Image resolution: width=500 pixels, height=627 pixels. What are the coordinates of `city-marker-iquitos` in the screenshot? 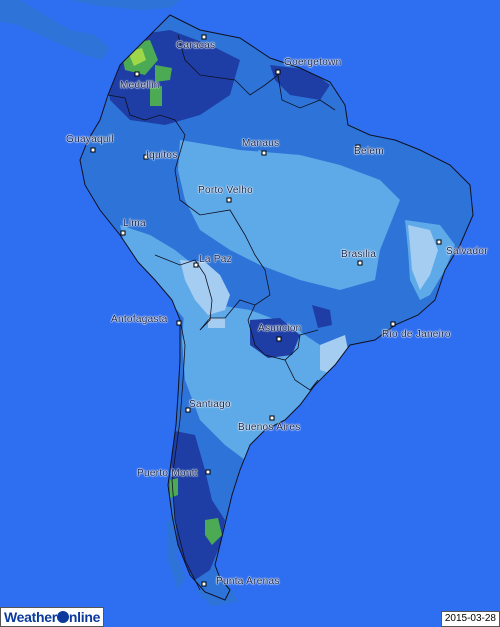 It's located at (146, 157).